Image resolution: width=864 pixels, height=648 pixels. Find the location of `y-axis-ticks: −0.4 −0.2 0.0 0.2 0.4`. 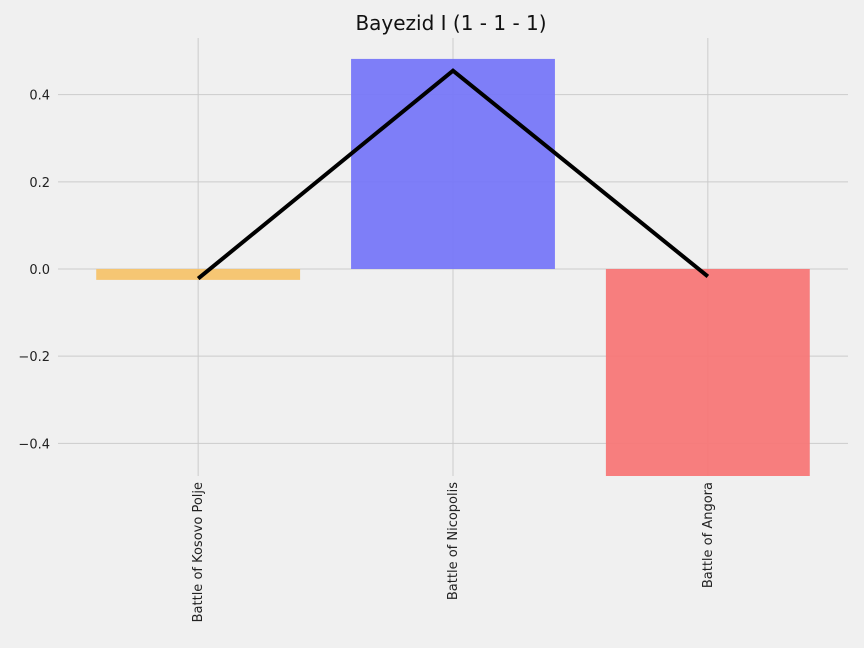

y-axis-ticks: −0.4 −0.2 0.0 0.2 0.4 is located at coordinates (34, 271).